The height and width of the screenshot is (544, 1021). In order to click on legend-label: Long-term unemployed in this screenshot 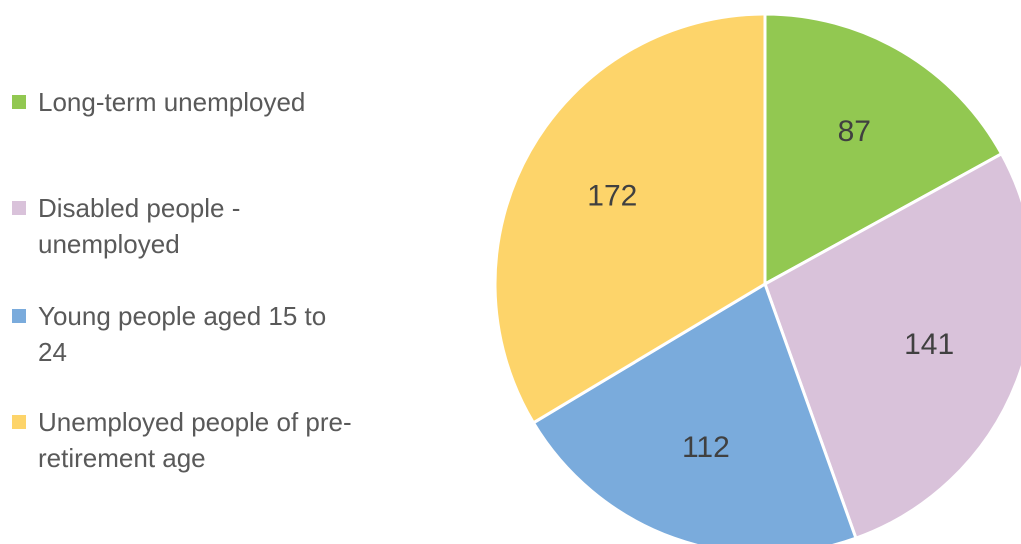, I will do `click(172, 102)`.